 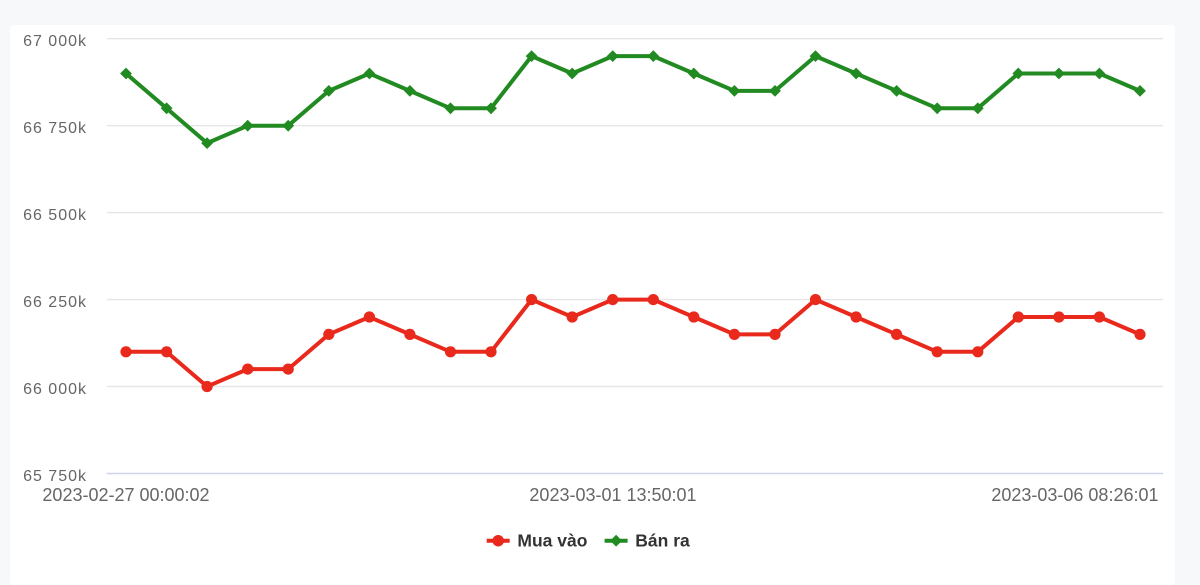 I want to click on svg-text: 2023-03-01 13:50:01, so click(x=612, y=495).